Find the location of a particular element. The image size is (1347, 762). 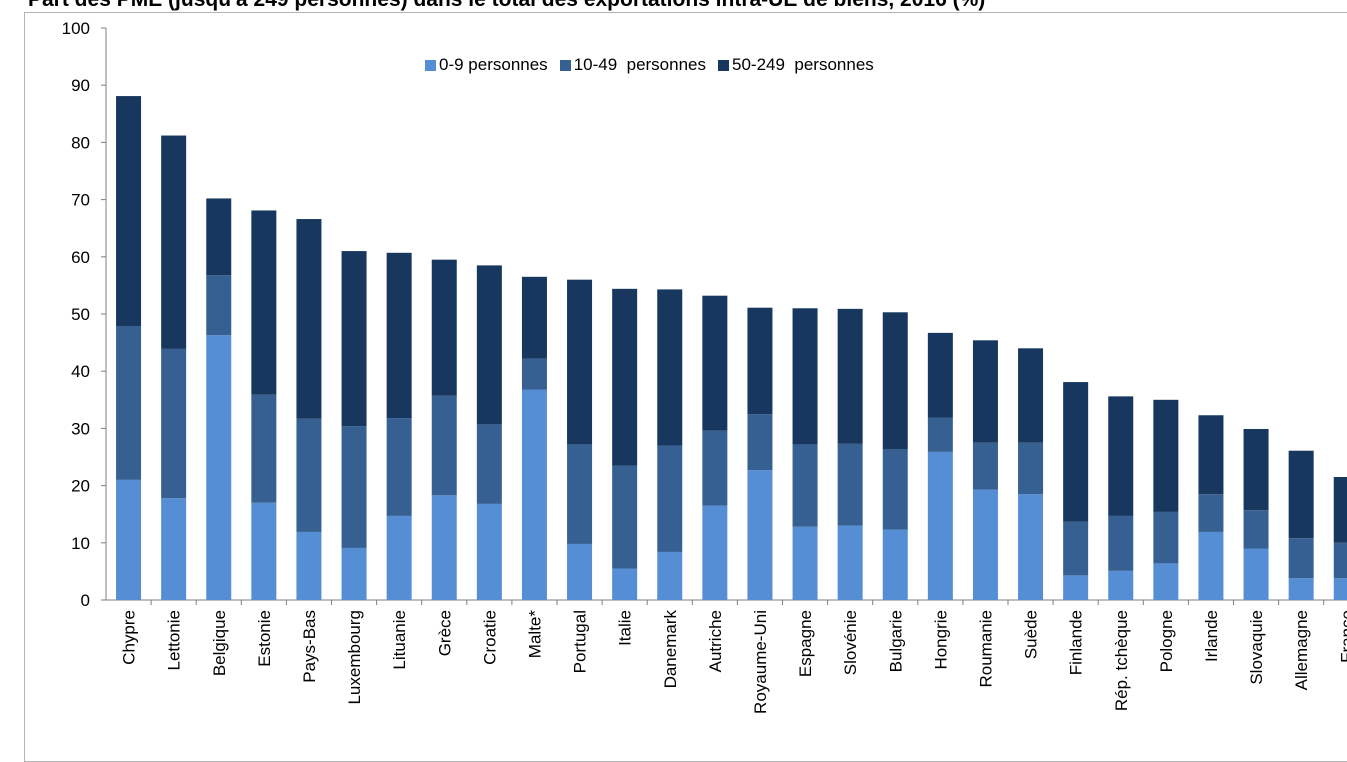

x-tick-label: Estonie is located at coordinates (264, 638).